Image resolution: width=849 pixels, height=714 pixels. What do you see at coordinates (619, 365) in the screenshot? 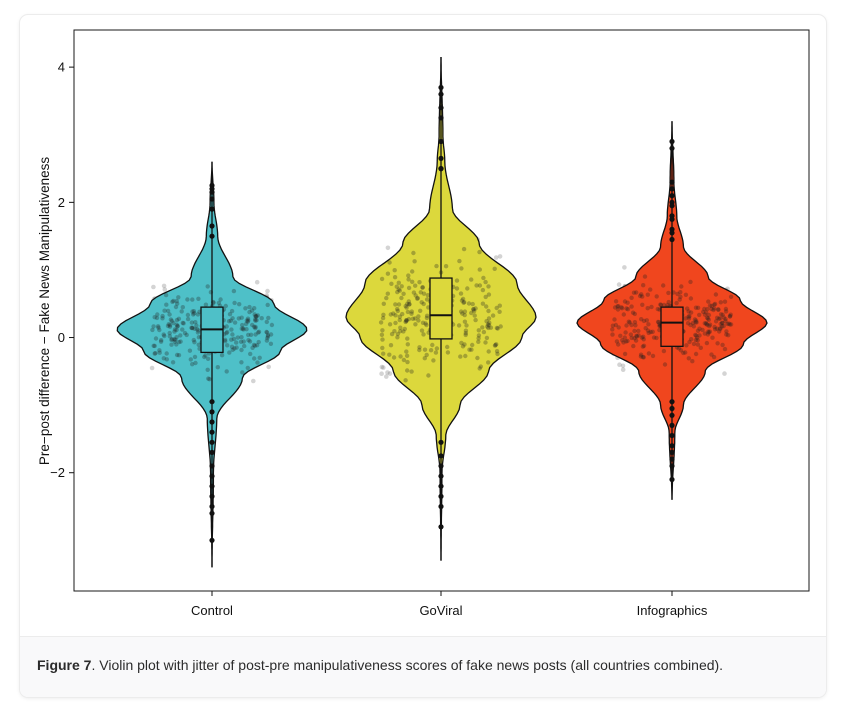
I see `jitter-point` at bounding box center [619, 365].